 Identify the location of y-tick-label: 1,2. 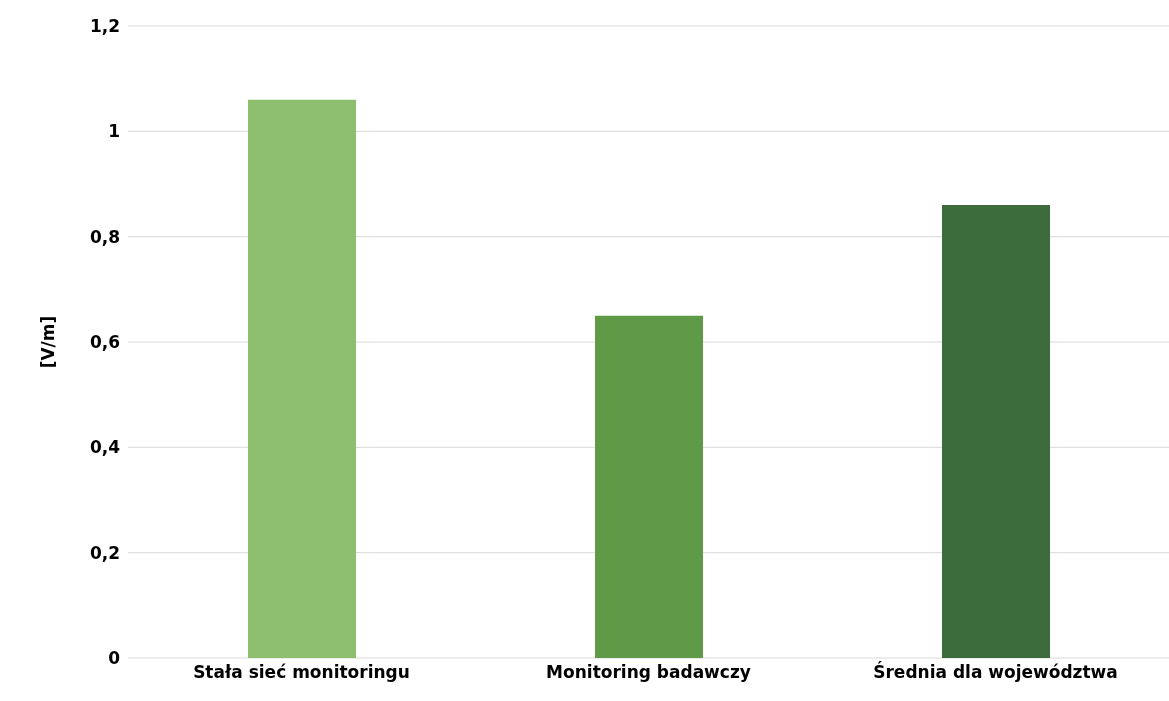
(104, 26).